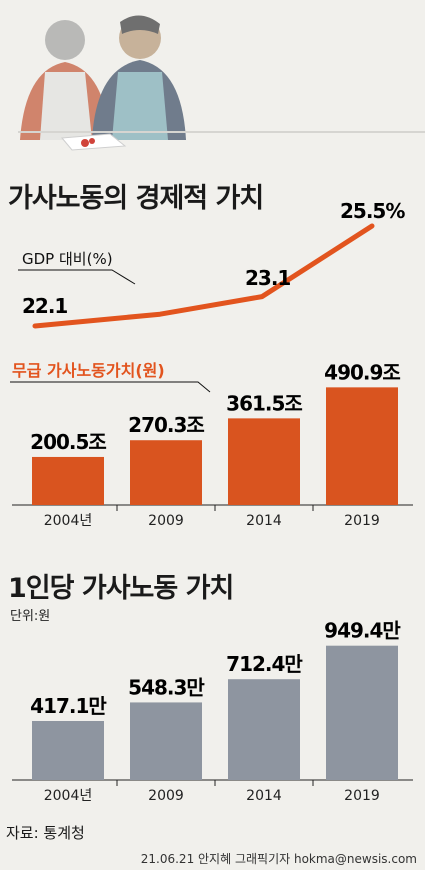  I want to click on data-label: 490.9조, so click(362, 372).